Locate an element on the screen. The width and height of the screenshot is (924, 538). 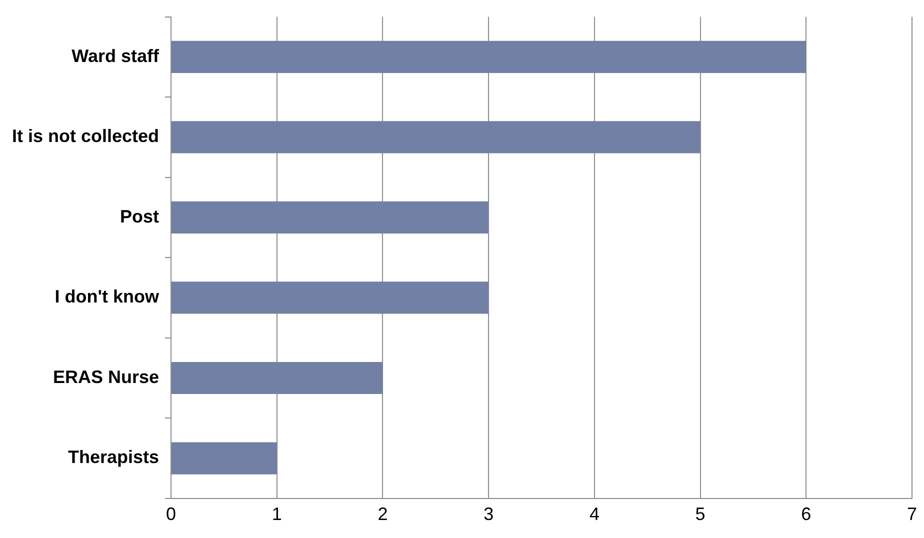
y-tick-label: Ward staff is located at coordinates (116, 56).